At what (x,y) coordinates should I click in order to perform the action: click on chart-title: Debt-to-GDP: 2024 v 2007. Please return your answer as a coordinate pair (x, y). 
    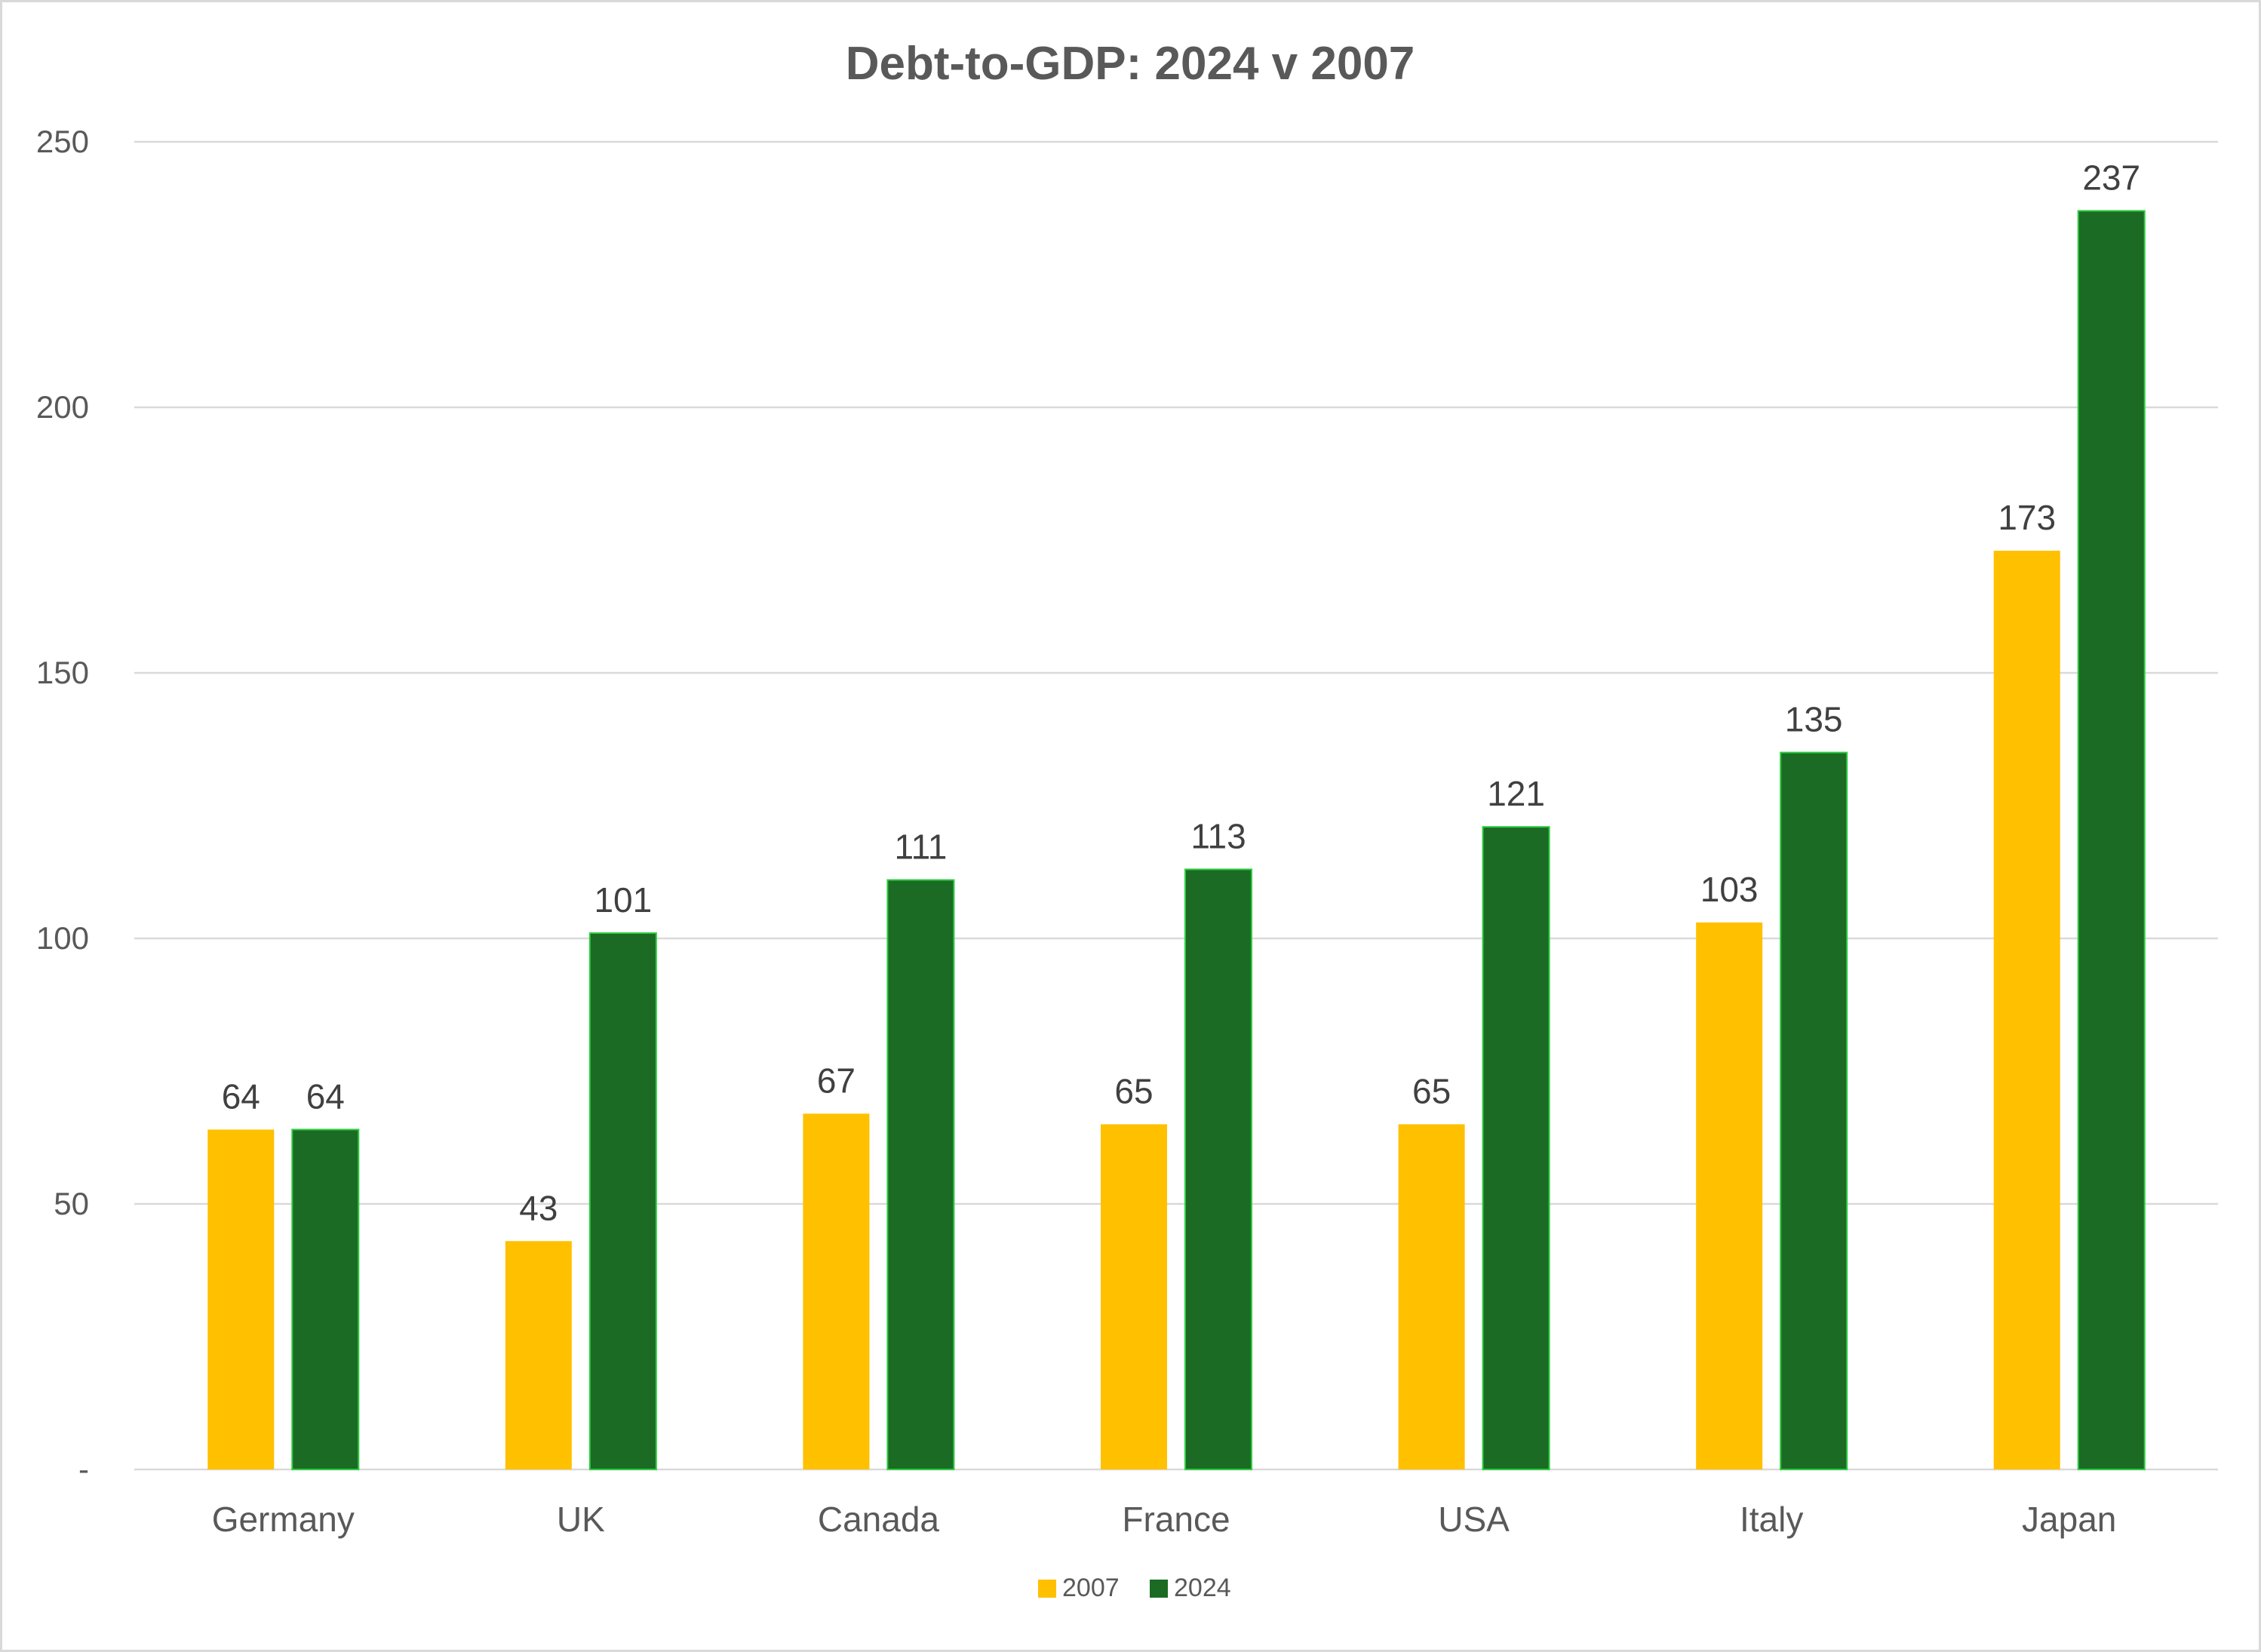
    Looking at the image, I should click on (1130, 64).